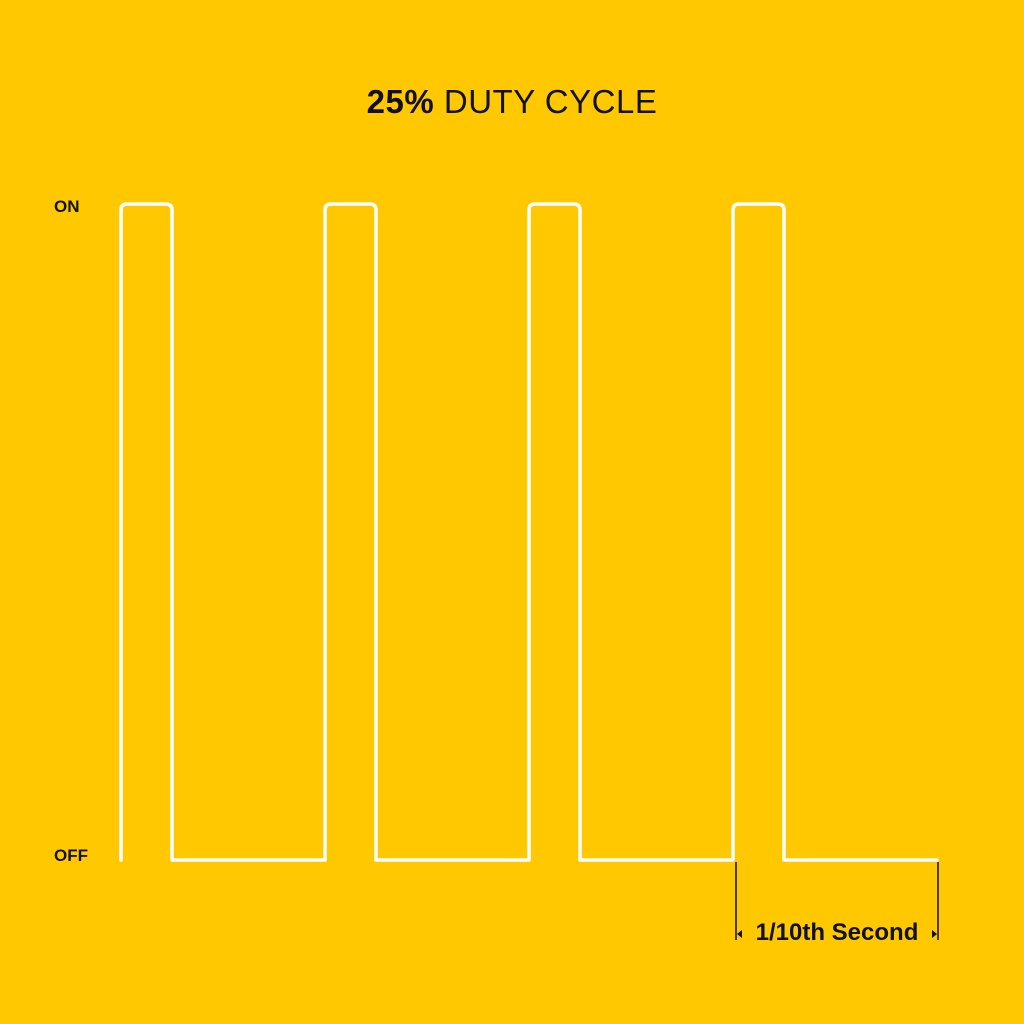 The height and width of the screenshot is (1024, 1024). I want to click on period-duration-label: 1/10th Second, so click(837, 932).